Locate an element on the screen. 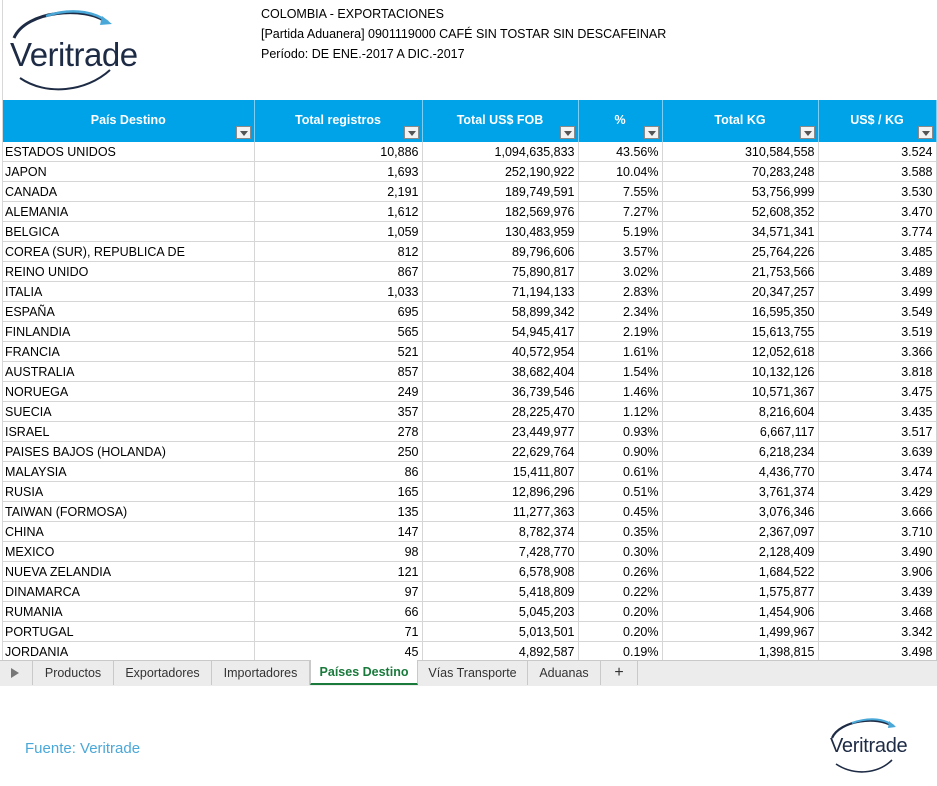  table-cell: 98 is located at coordinates (338, 551).